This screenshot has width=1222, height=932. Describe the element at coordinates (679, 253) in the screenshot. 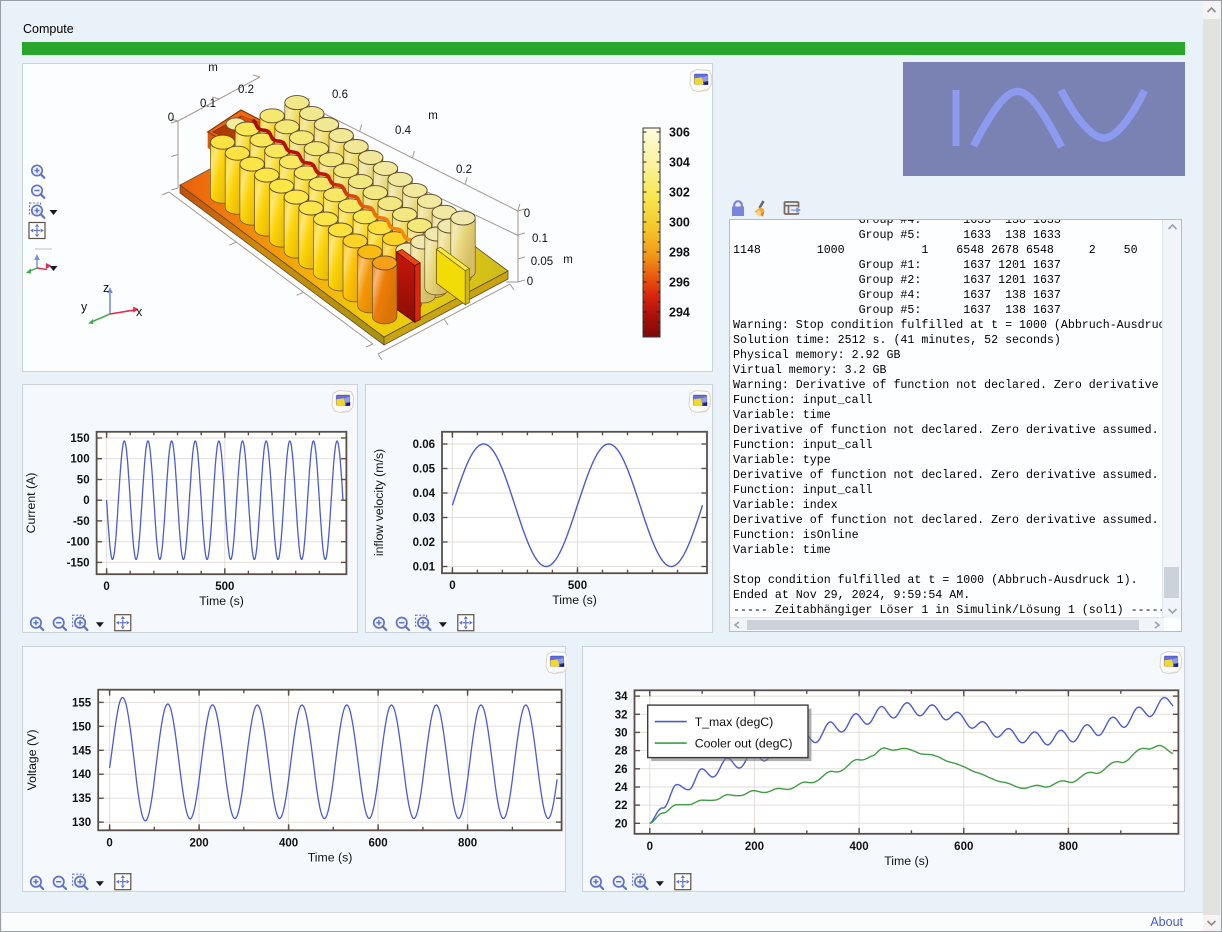

I see `svg-text: 298` at that location.